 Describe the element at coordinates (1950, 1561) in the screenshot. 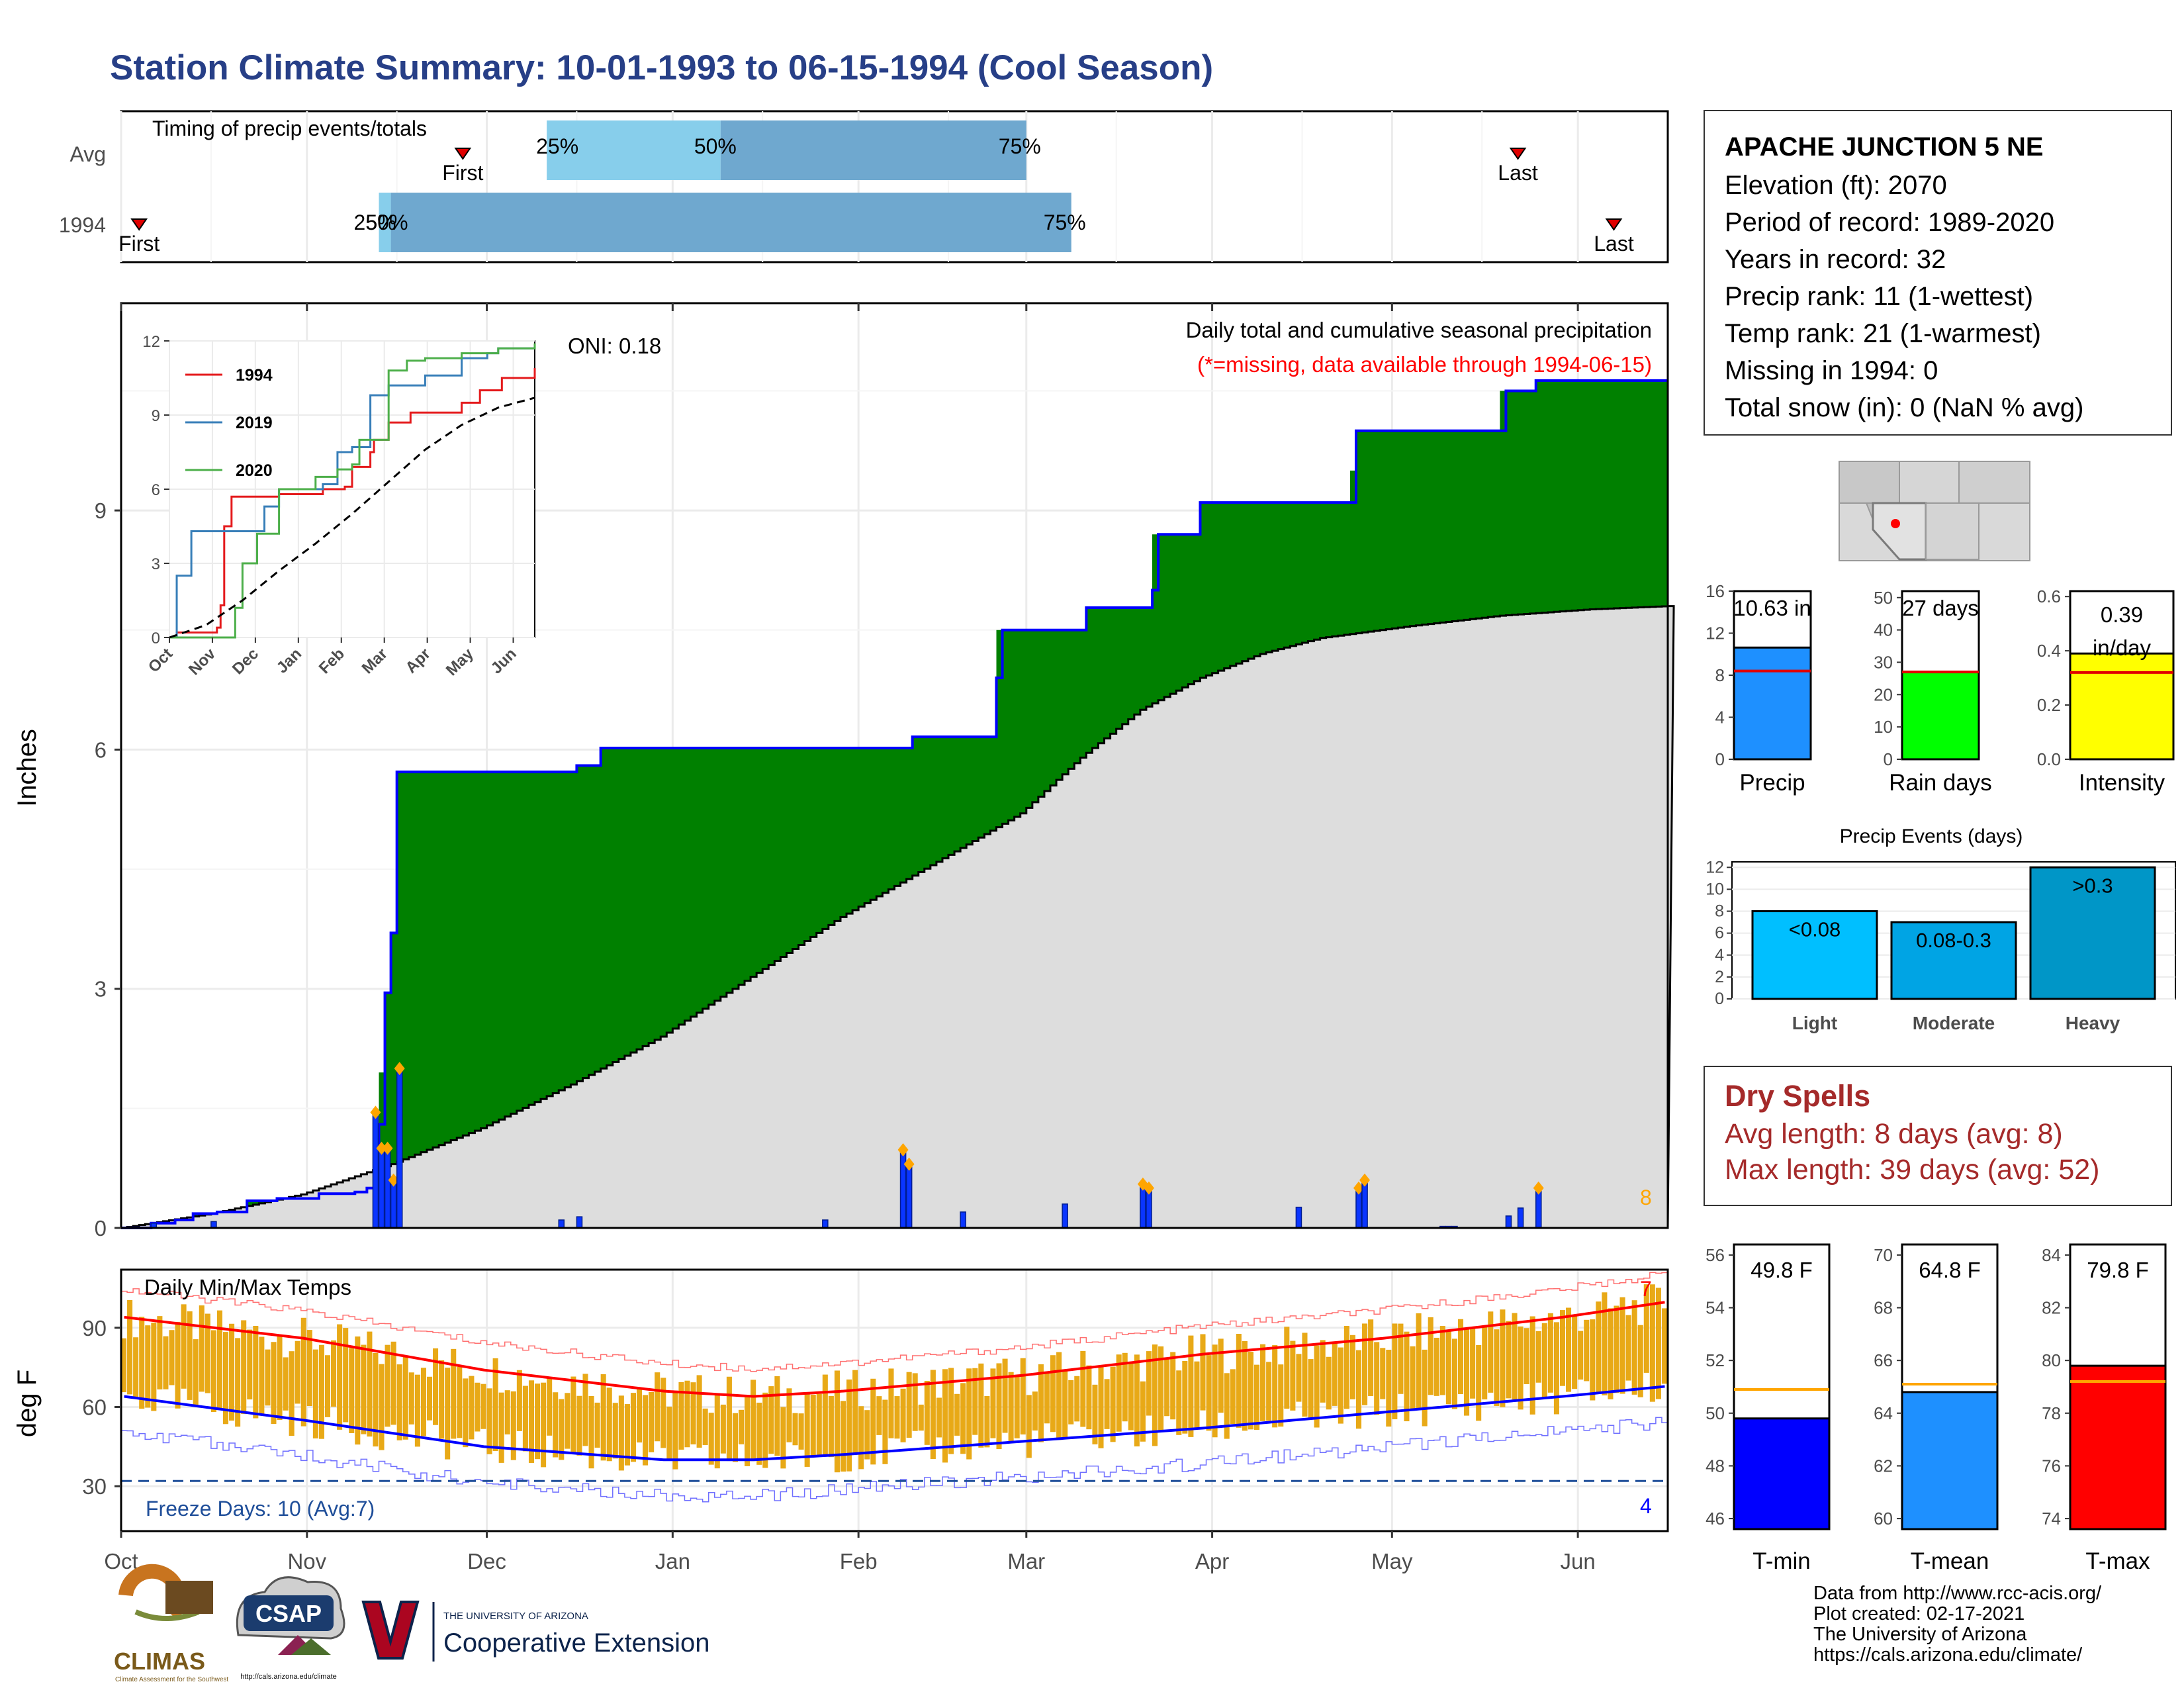

I see `temp-summary-label: T-mean` at that location.